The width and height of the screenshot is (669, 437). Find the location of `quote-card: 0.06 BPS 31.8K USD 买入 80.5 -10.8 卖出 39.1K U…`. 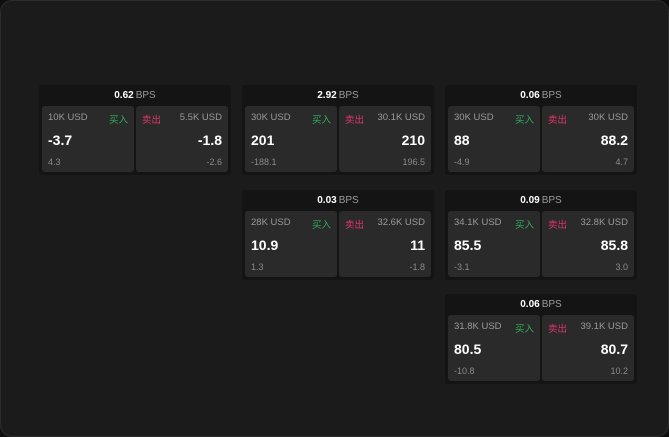

quote-card: 0.06 BPS 31.8K USD 买入 80.5 -10.8 卖出 39.1K U… is located at coordinates (541, 339).